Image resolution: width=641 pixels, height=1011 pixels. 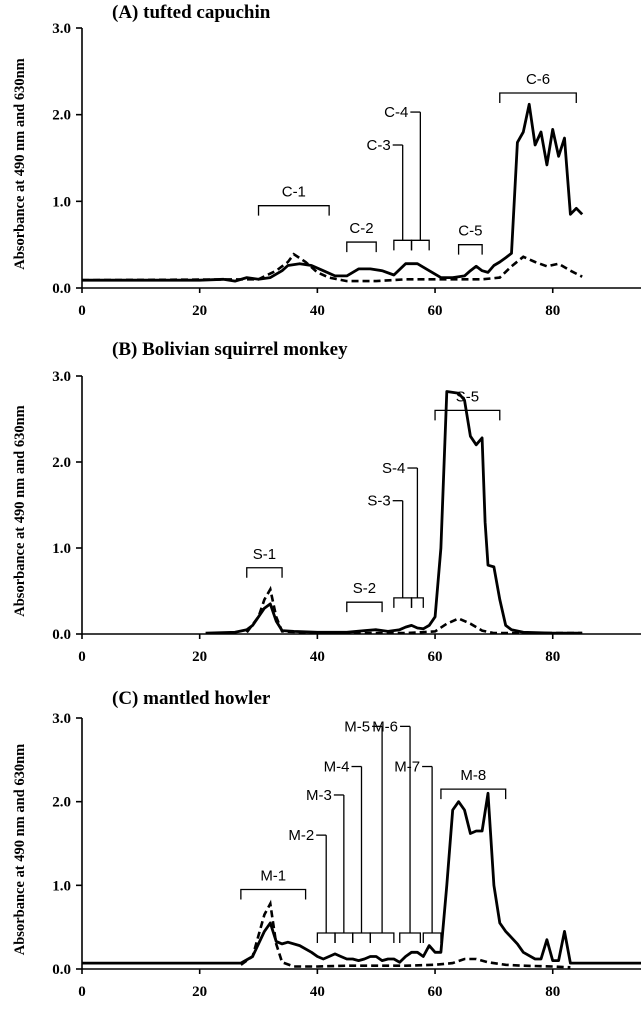 What do you see at coordinates (294, 192) in the screenshot?
I see `fraction-label: C-1` at bounding box center [294, 192].